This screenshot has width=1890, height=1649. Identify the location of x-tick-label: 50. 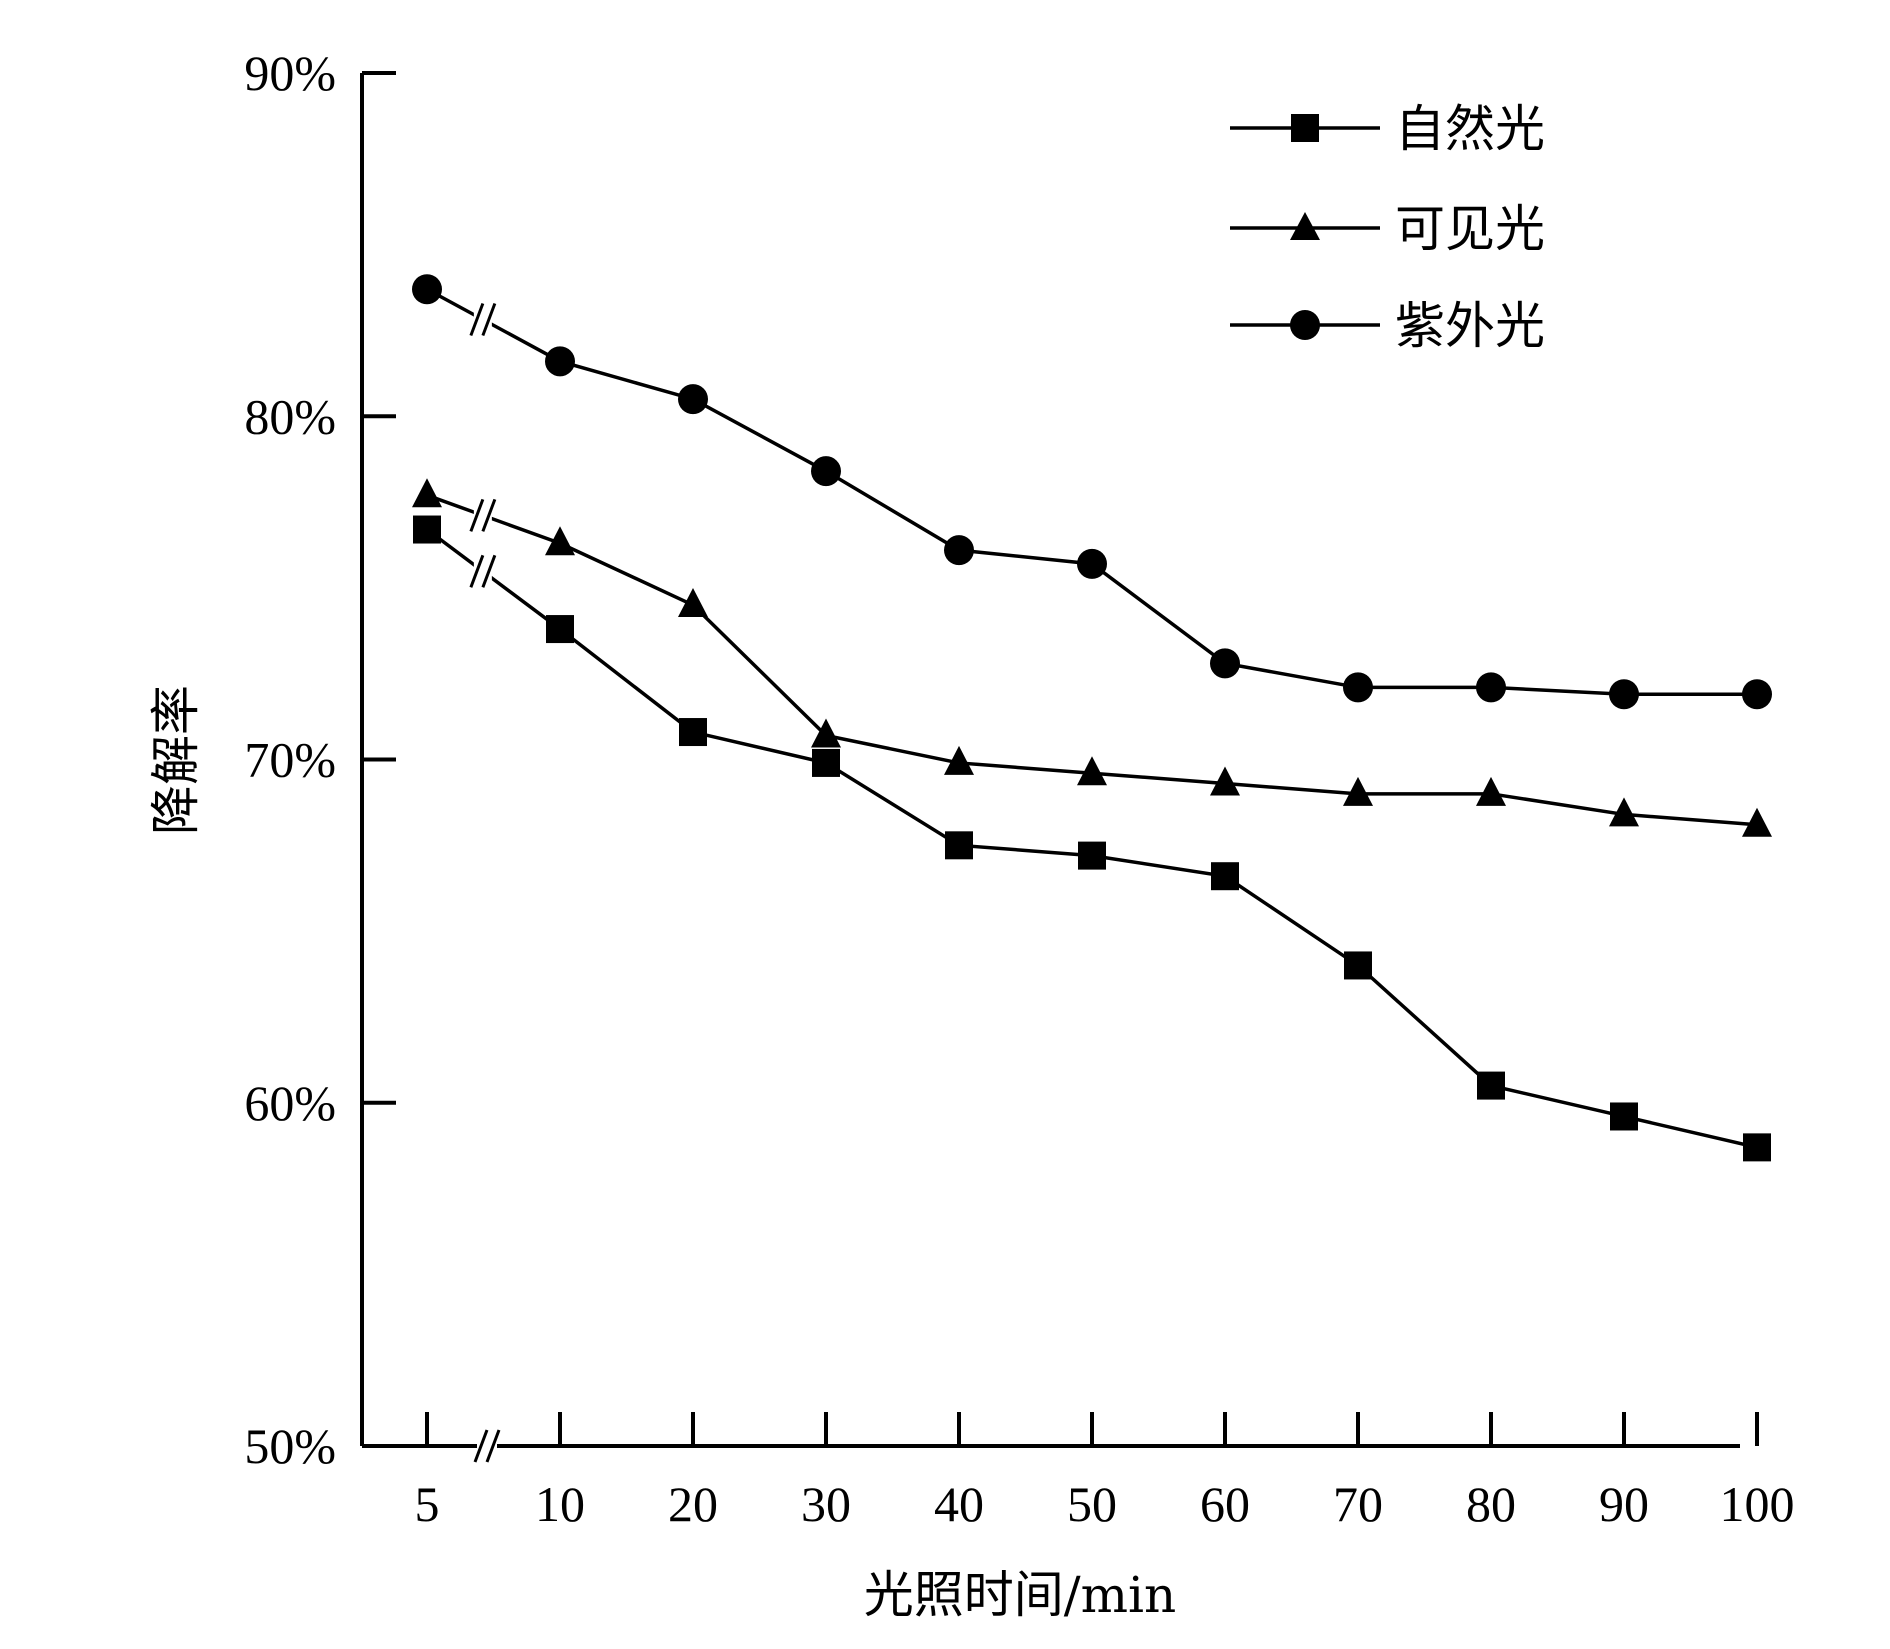
(1092, 1504).